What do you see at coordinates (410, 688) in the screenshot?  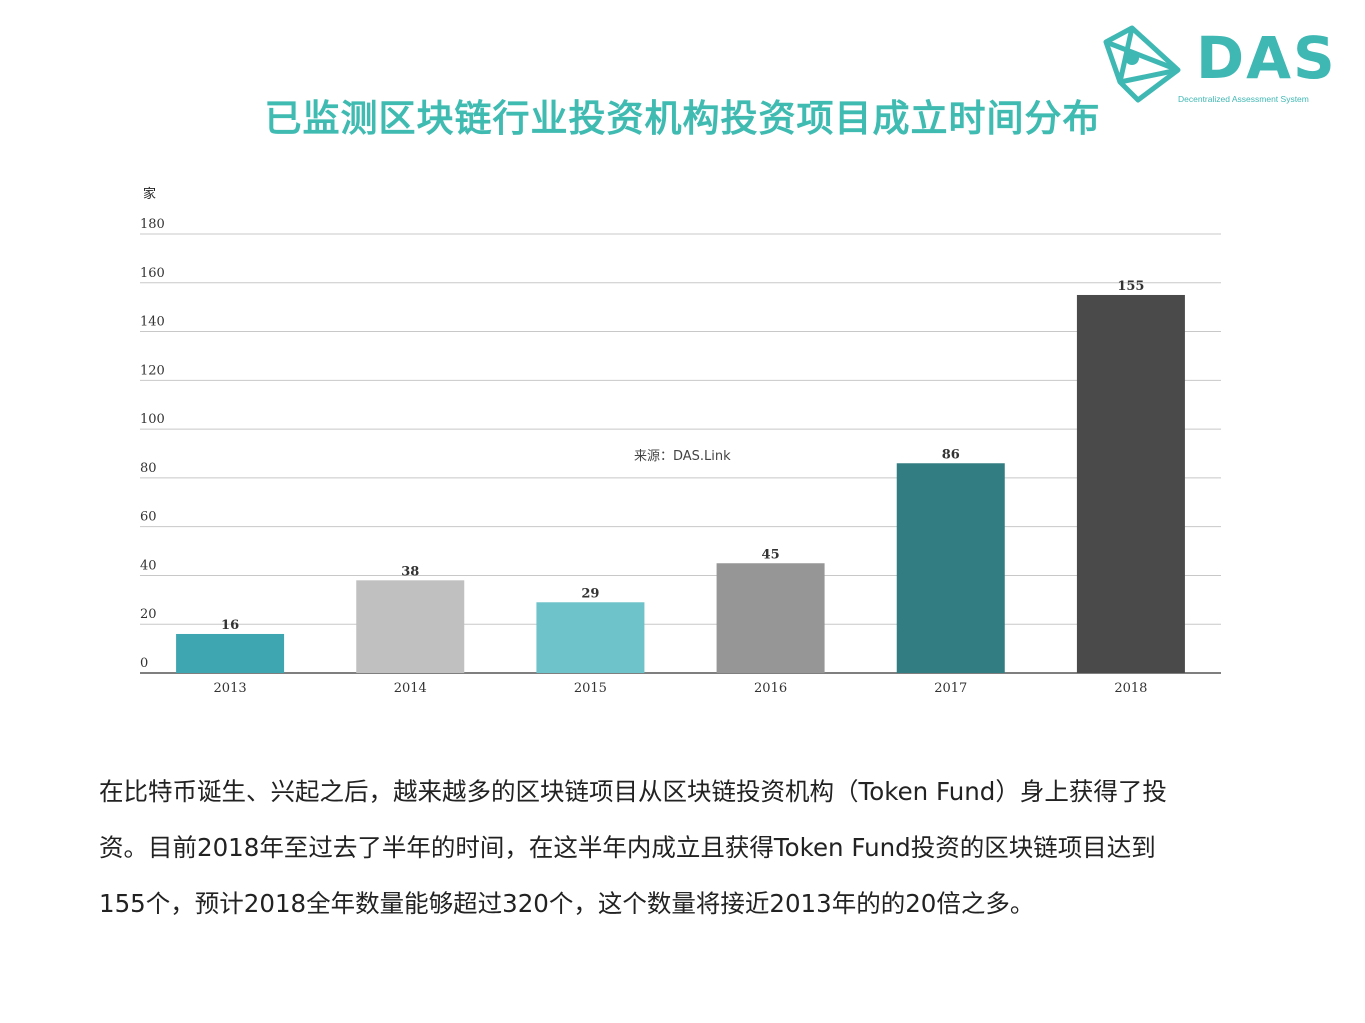 I see `x-tick-label: 2014` at bounding box center [410, 688].